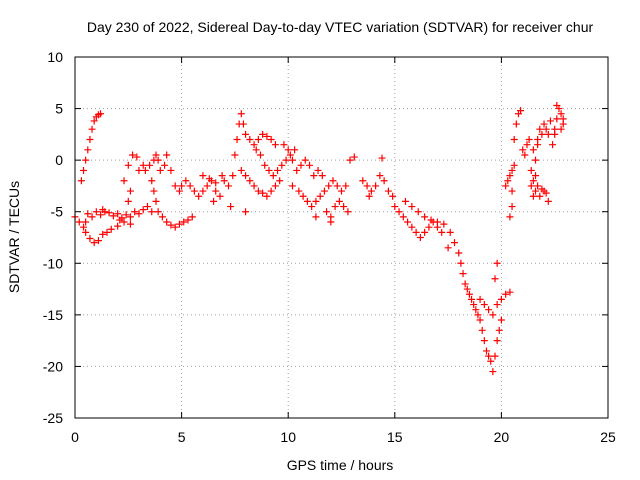 The image size is (640, 480). What do you see at coordinates (53, 366) in the screenshot?
I see `y-tick-label: -20` at bounding box center [53, 366].